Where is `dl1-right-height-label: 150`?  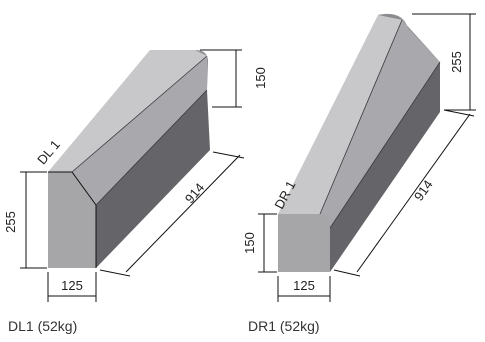
dl1-right-height-label: 150 is located at coordinates (260, 78).